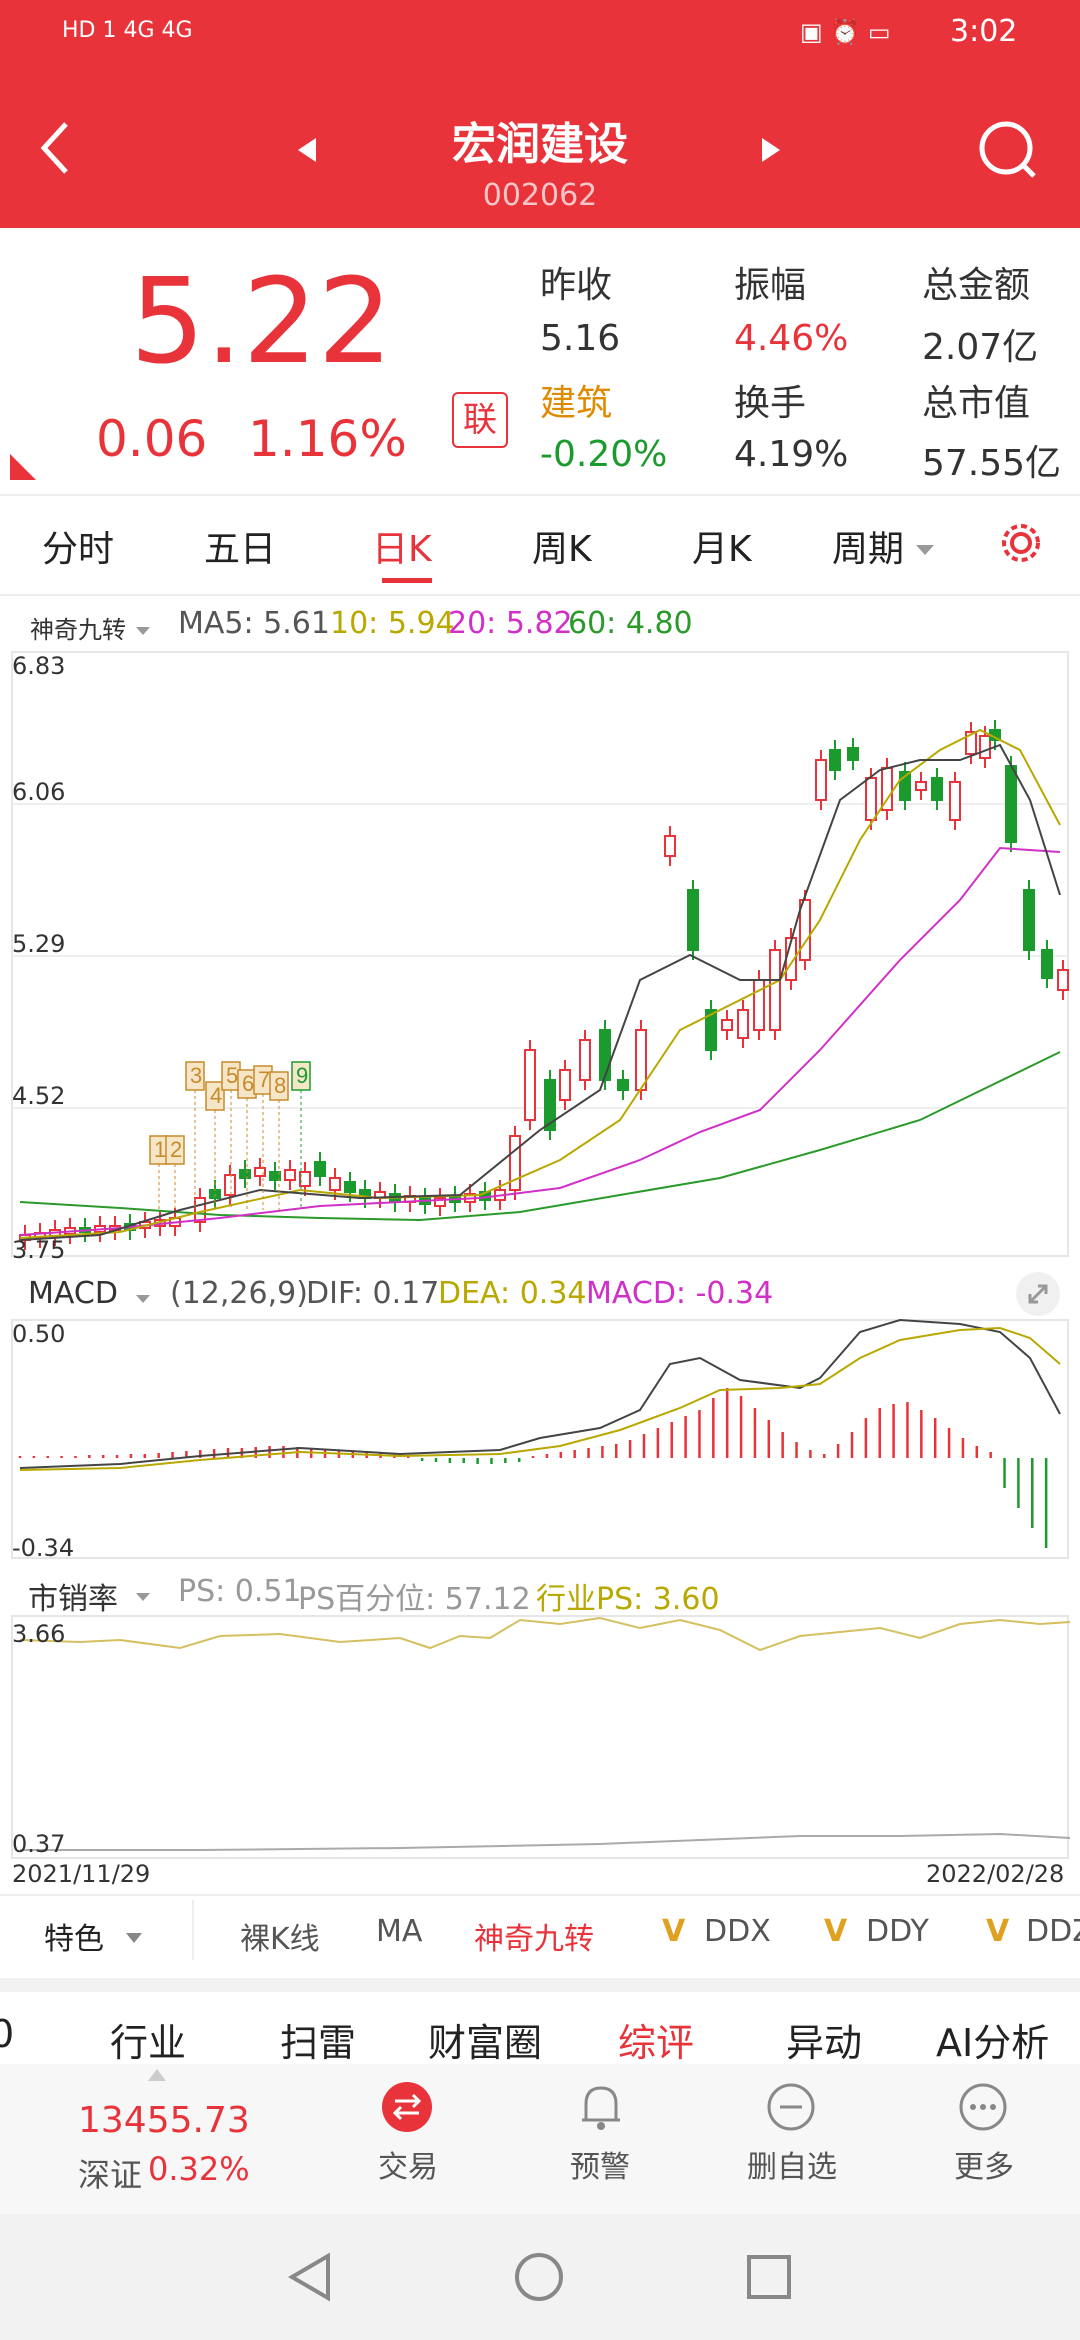  I want to click on ddz-option: DDZ, so click(1053, 1931).